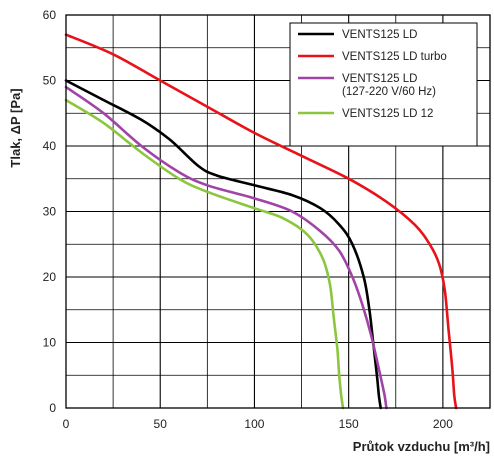 The width and height of the screenshot is (494, 459). What do you see at coordinates (50, 343) in the screenshot?
I see `y-tick-label: 10` at bounding box center [50, 343].